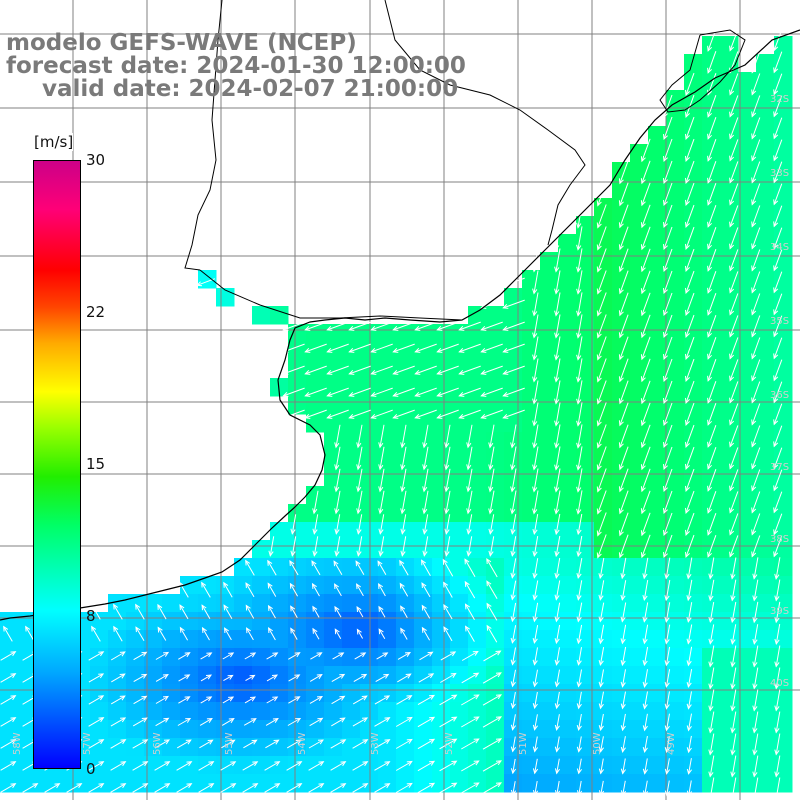 This screenshot has height=800, width=800. Describe the element at coordinates (702, 71) in the screenshot. I see `lagoon-shore` at that location.